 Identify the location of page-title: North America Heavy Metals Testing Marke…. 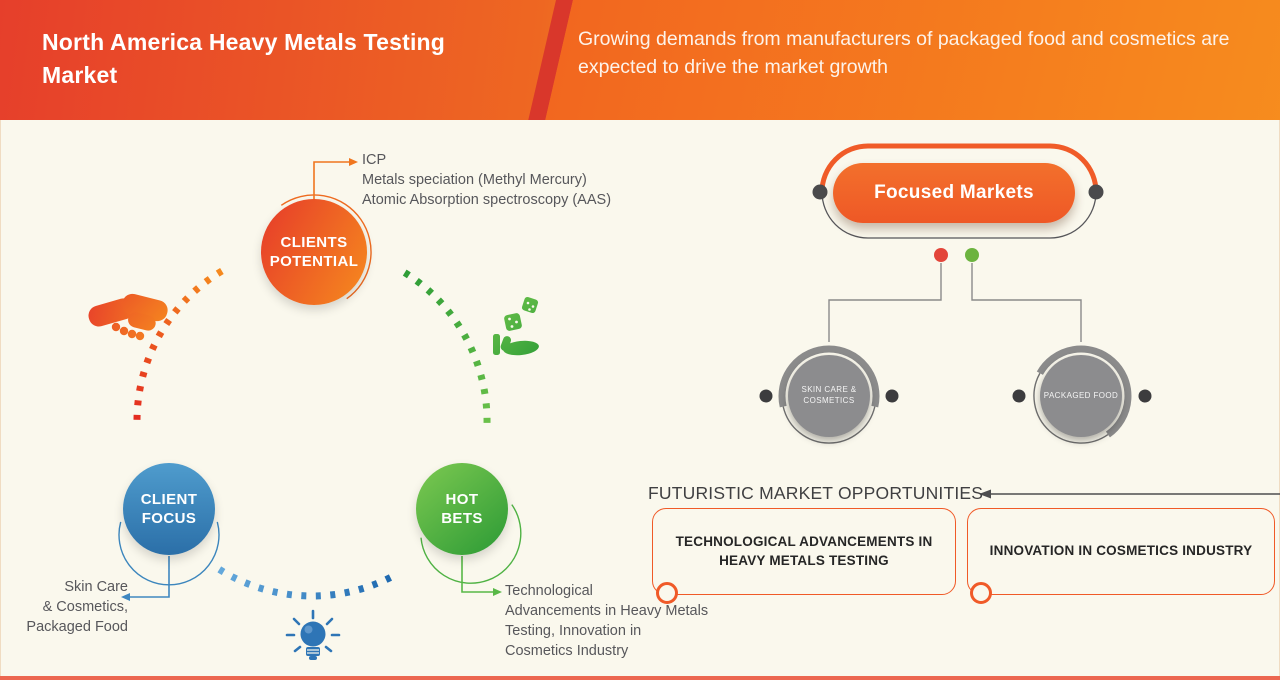
(244, 58).